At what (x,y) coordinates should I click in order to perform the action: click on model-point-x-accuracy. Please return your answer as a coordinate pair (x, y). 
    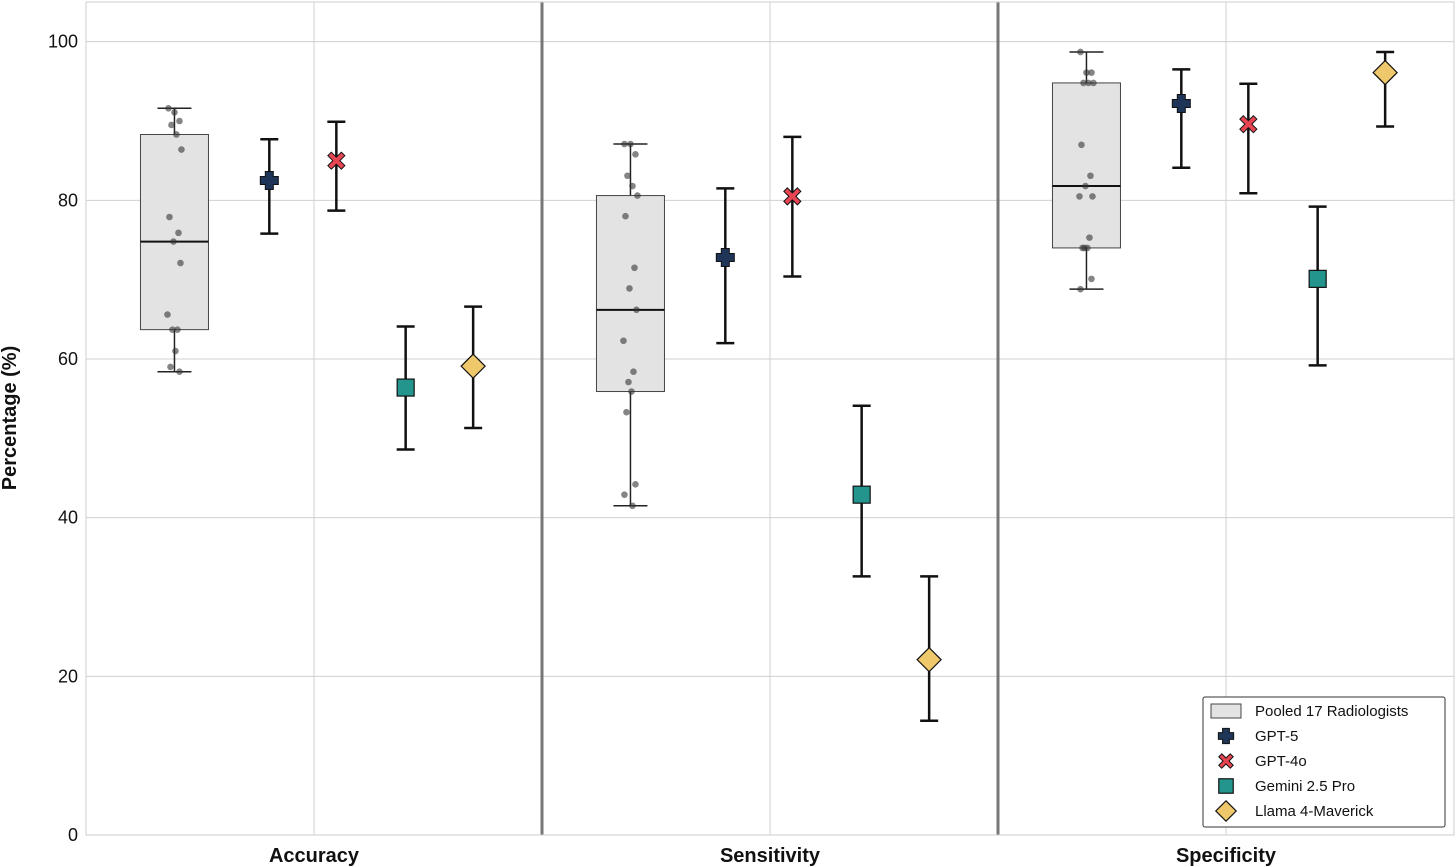
    Looking at the image, I should click on (336, 166).